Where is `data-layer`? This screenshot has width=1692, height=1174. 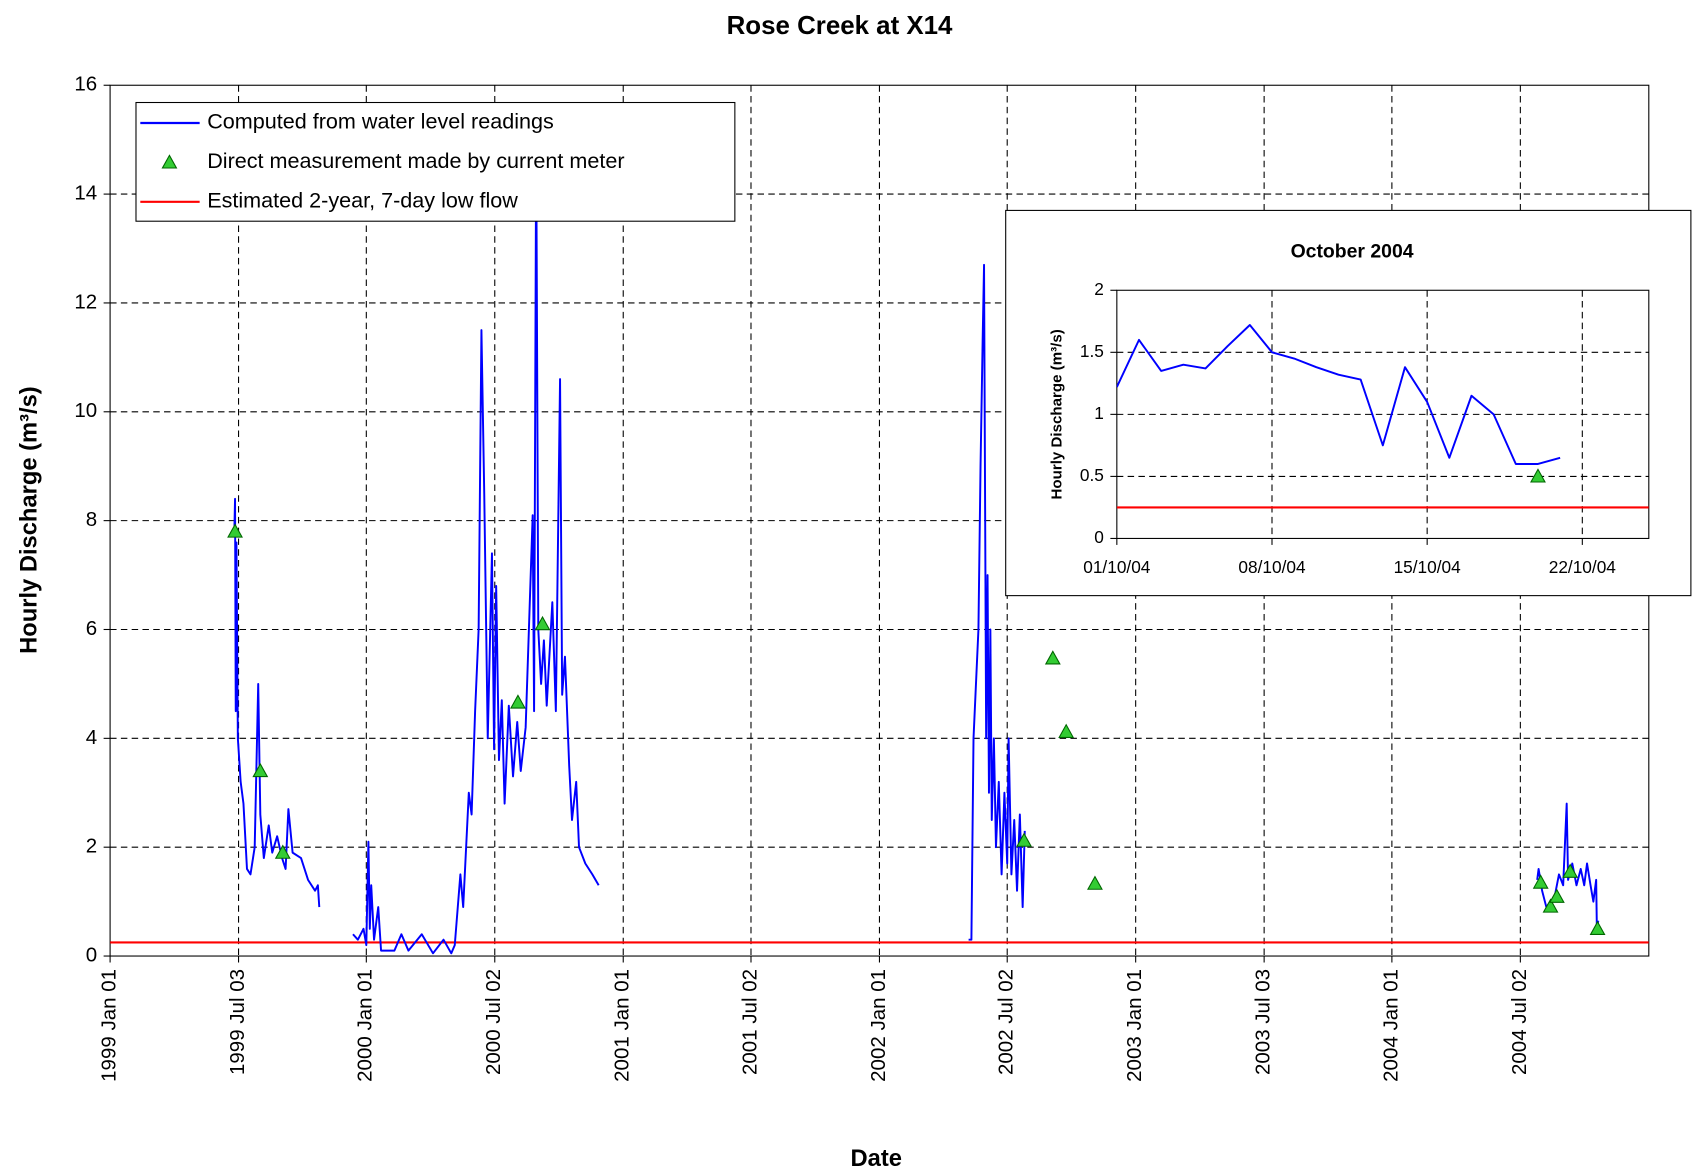 data-layer is located at coordinates (1382, 416).